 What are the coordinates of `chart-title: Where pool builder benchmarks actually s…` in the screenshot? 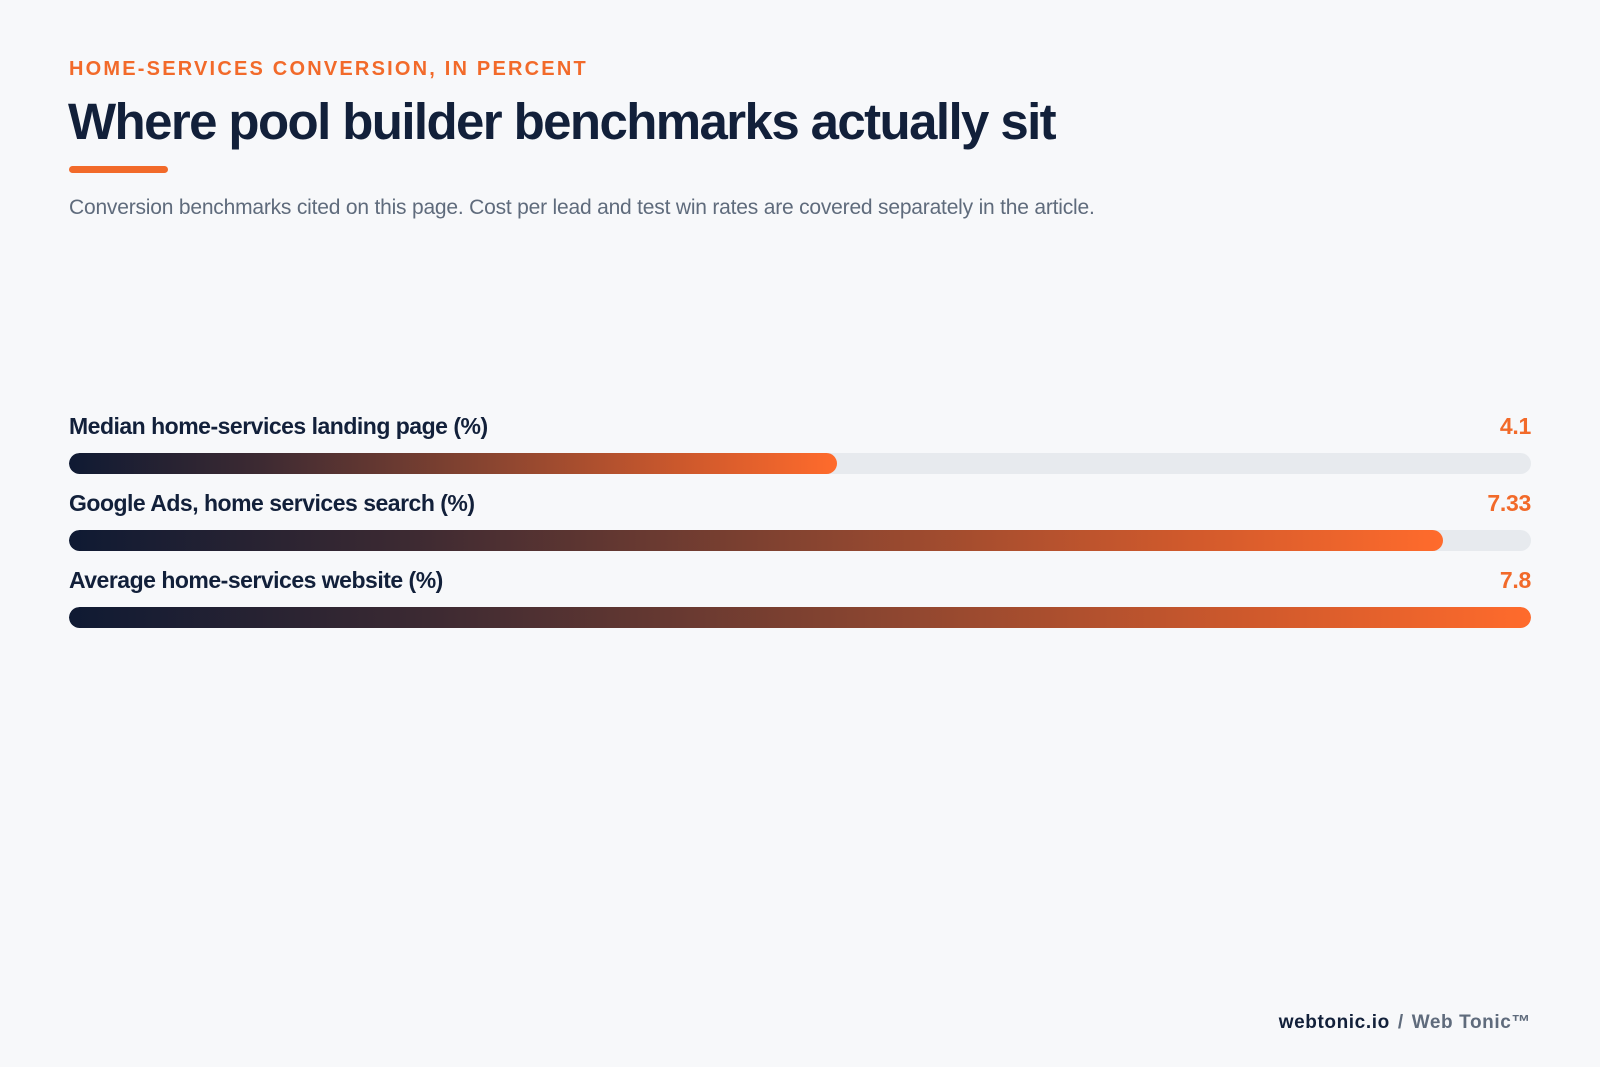 It's located at (562, 121).